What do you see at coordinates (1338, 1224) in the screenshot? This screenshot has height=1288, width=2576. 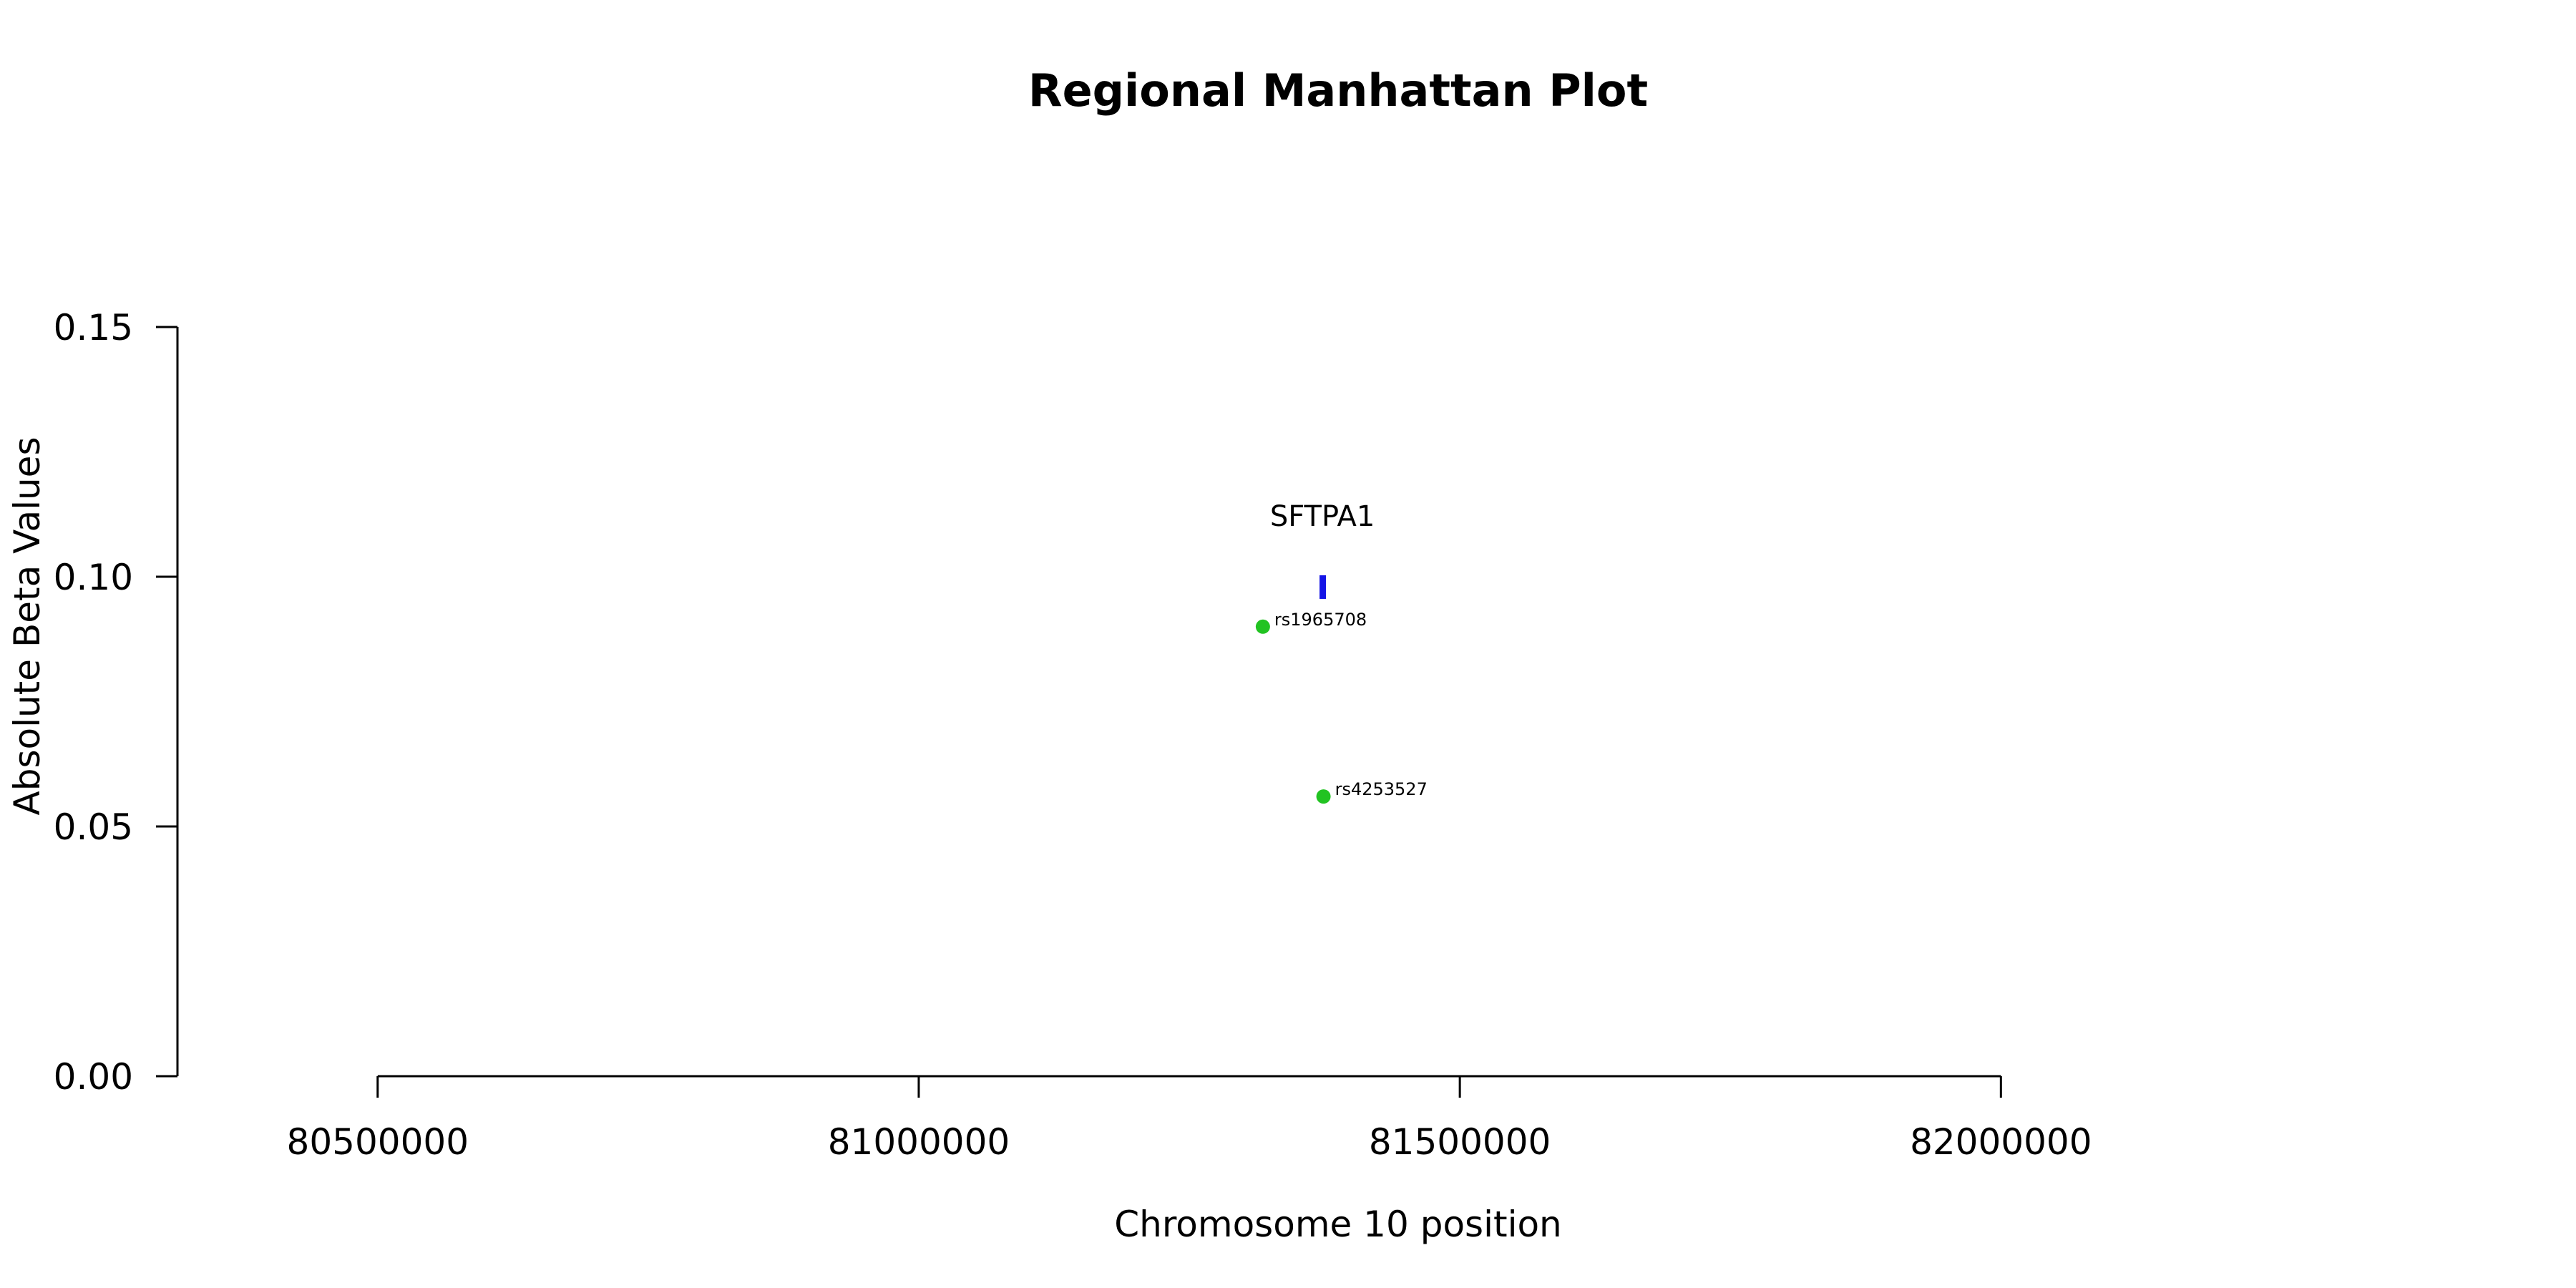 I see `x-axis-label: Chromosome 10 position` at bounding box center [1338, 1224].